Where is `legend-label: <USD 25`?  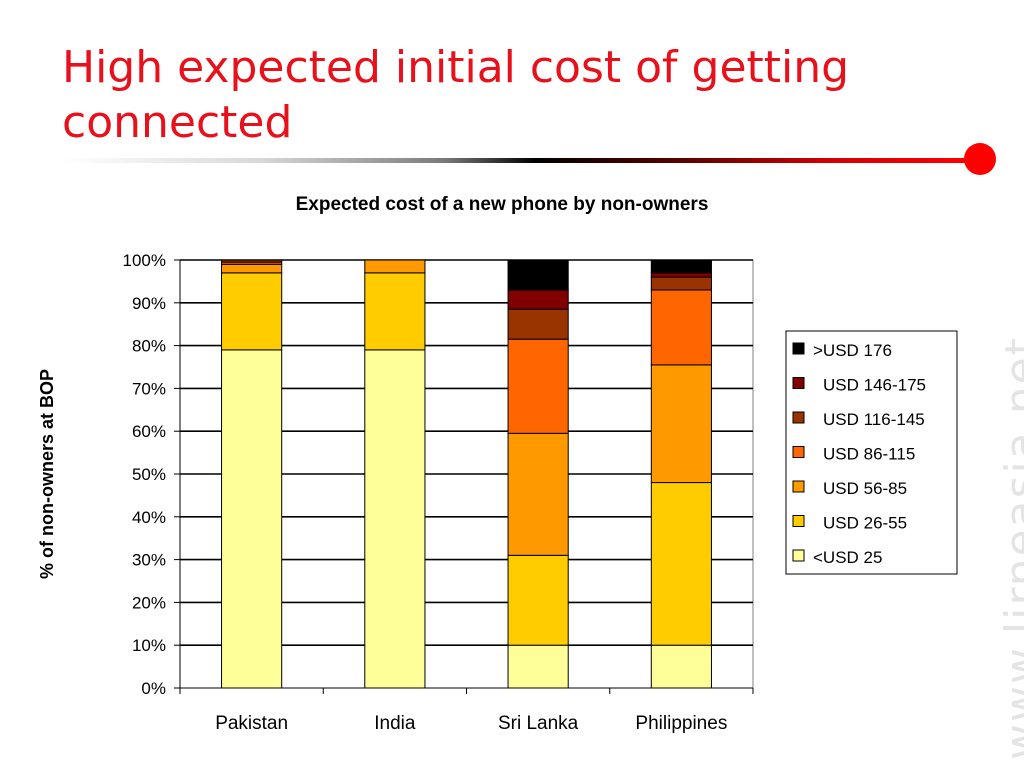 legend-label: <USD 25 is located at coordinates (847, 557).